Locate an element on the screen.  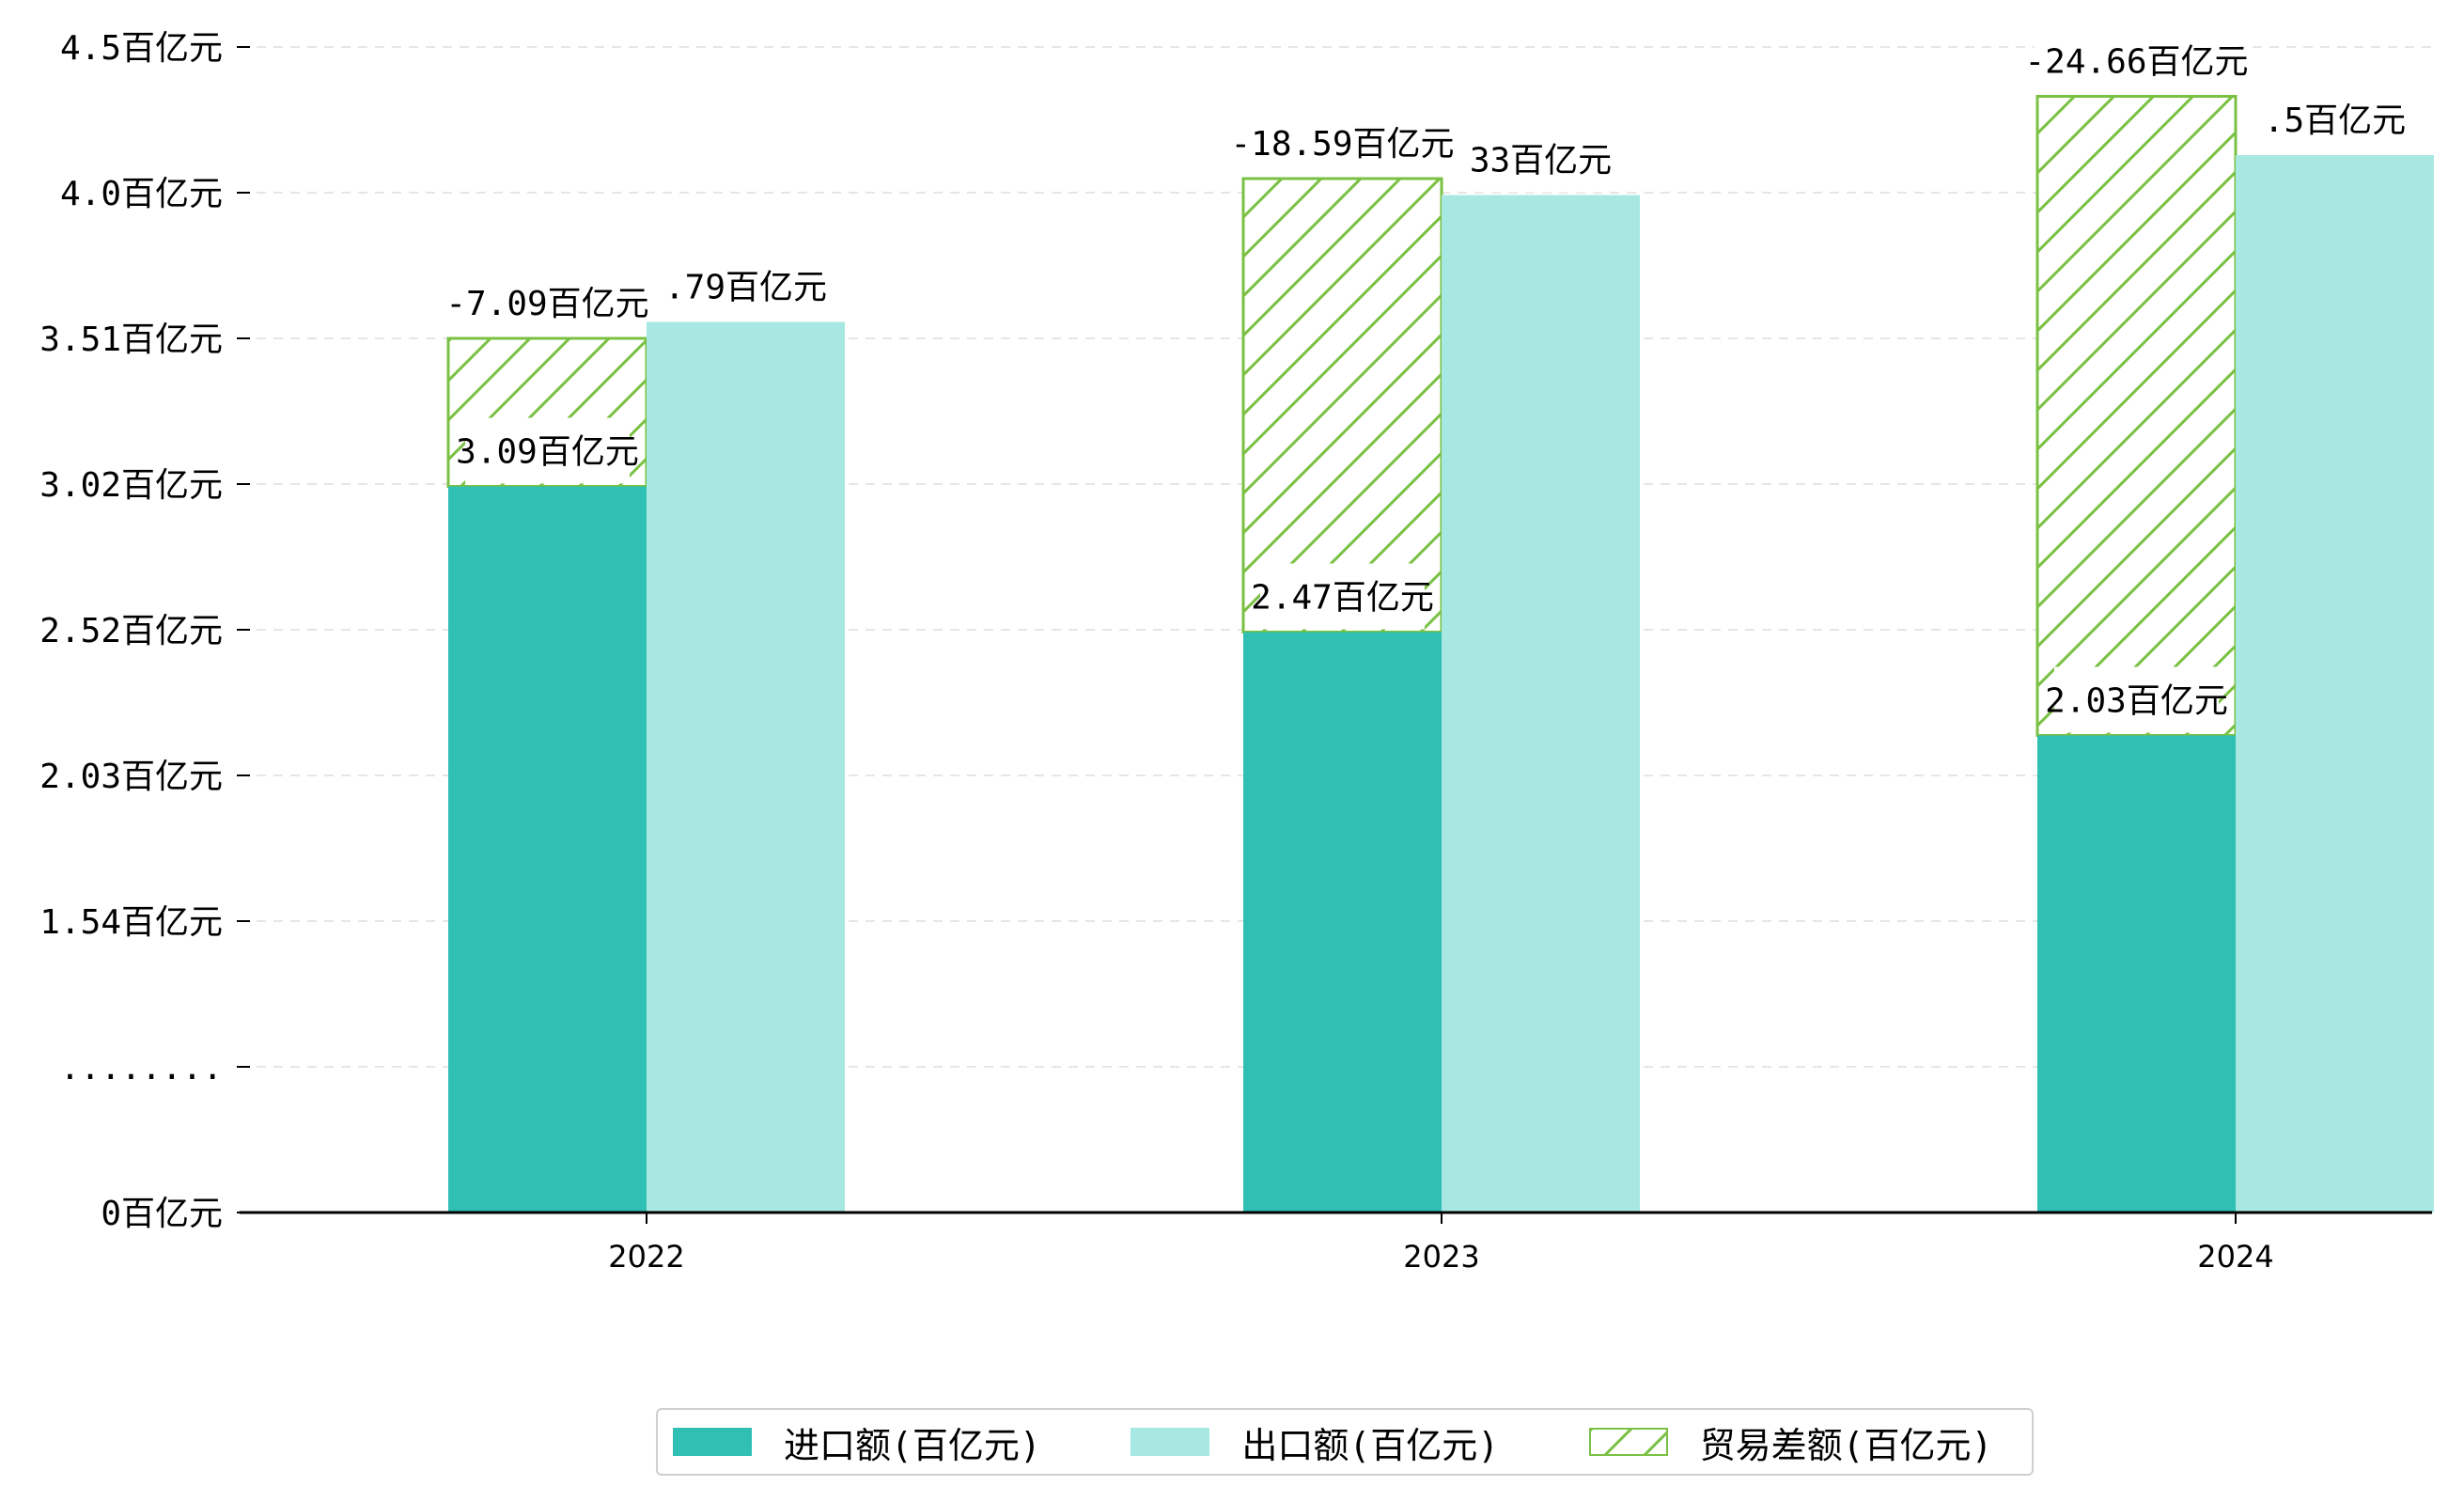
x-tick-label: 2022 is located at coordinates (646, 1257).